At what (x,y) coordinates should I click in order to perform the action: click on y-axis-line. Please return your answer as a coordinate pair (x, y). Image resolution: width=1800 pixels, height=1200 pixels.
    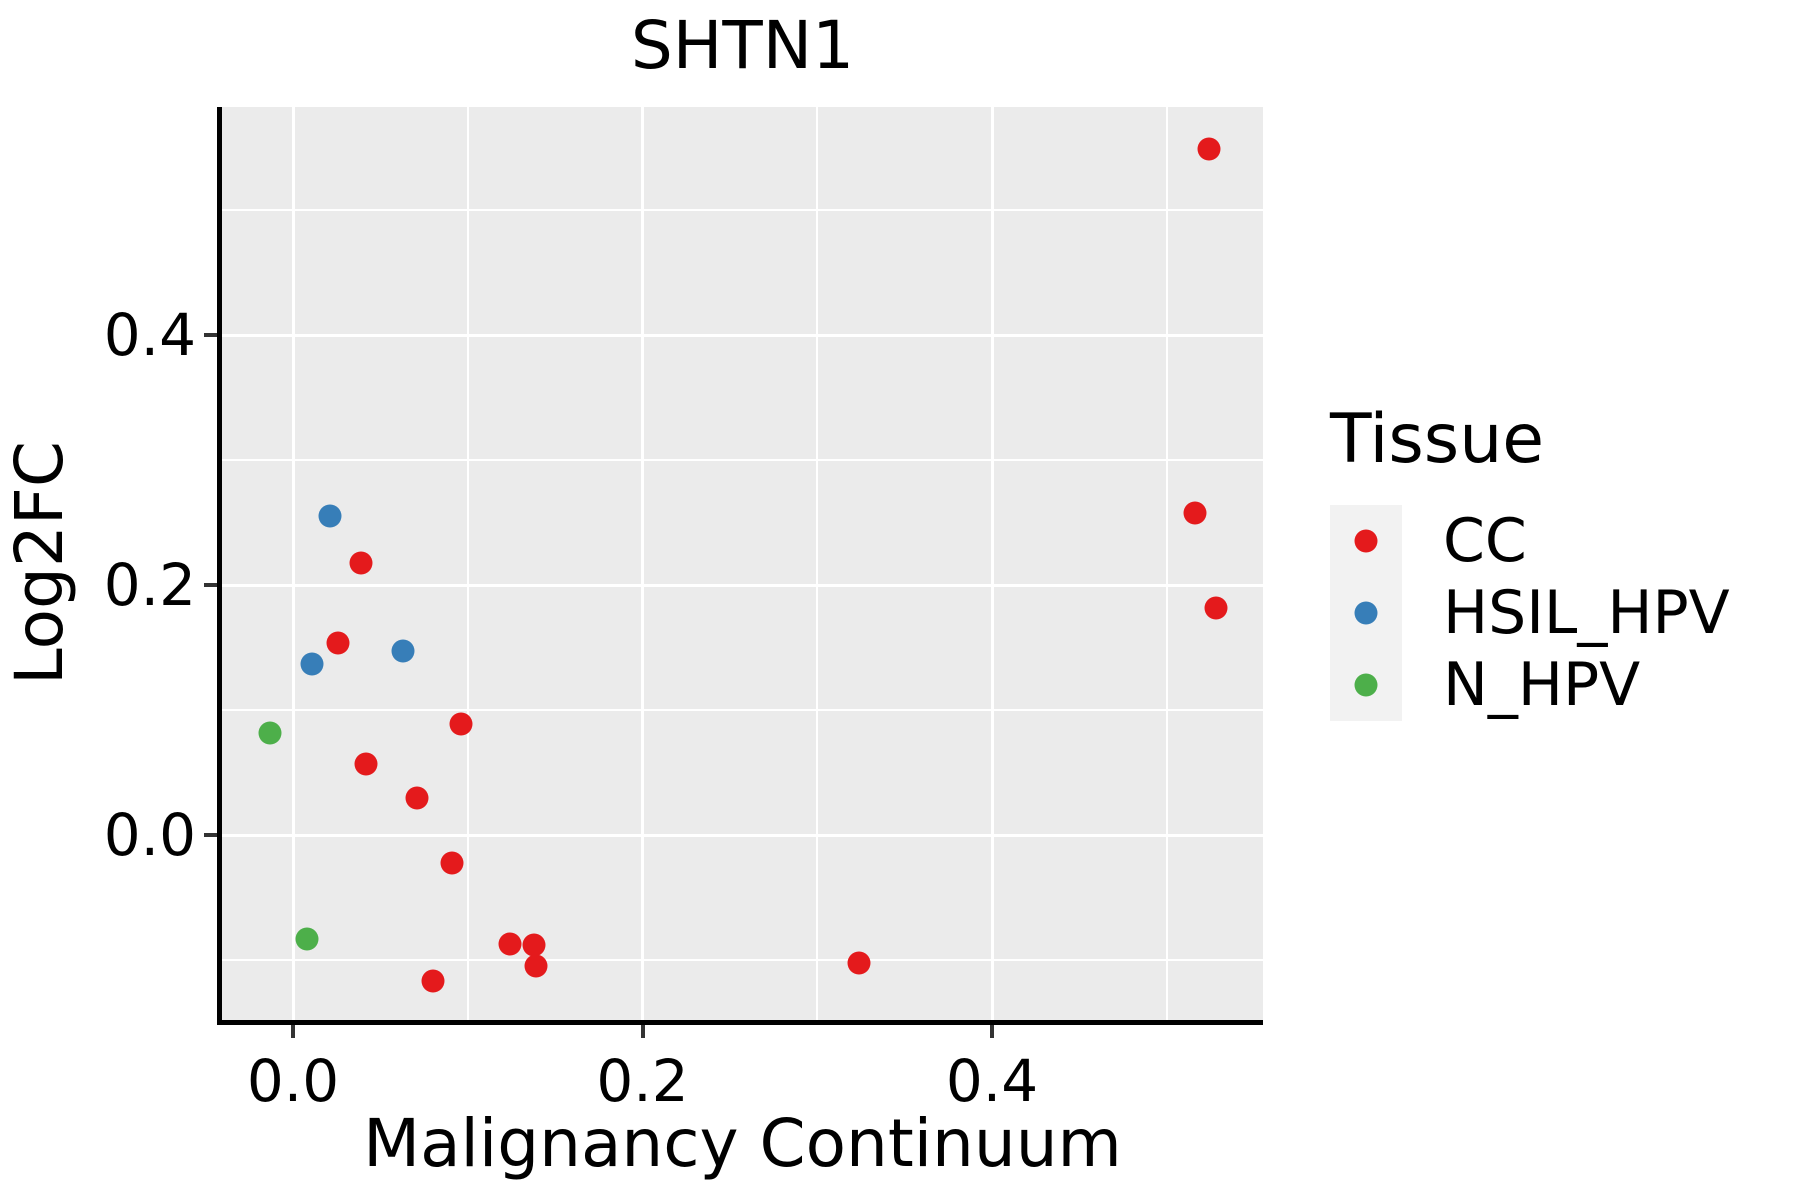
    Looking at the image, I should click on (219, 566).